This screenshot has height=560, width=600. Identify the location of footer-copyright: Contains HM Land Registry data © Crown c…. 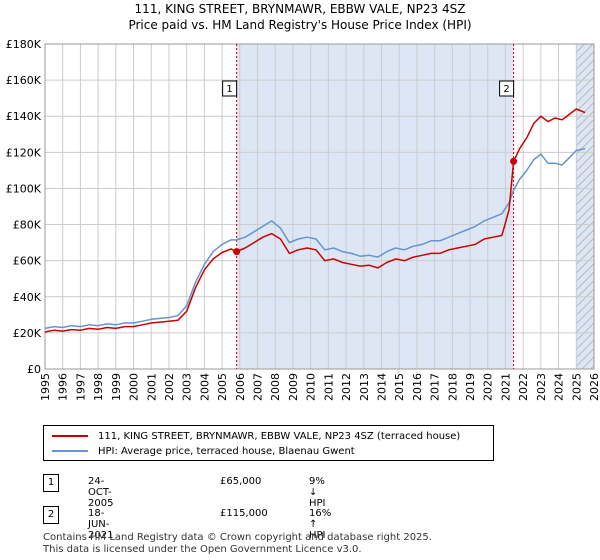
(237, 537).